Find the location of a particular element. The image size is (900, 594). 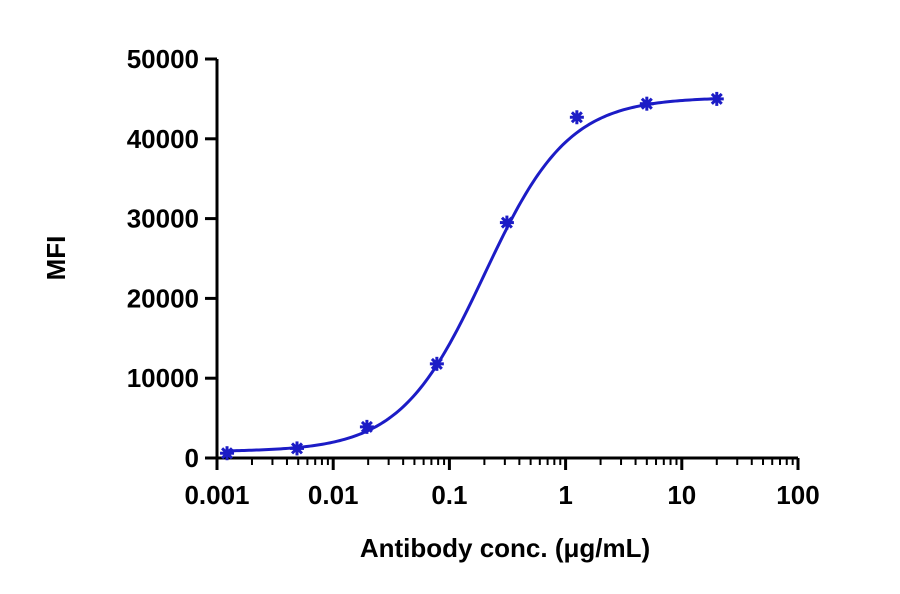

y-axis-ticks: 0 10000 20000 30000 40000 50000 is located at coordinates (172, 258).